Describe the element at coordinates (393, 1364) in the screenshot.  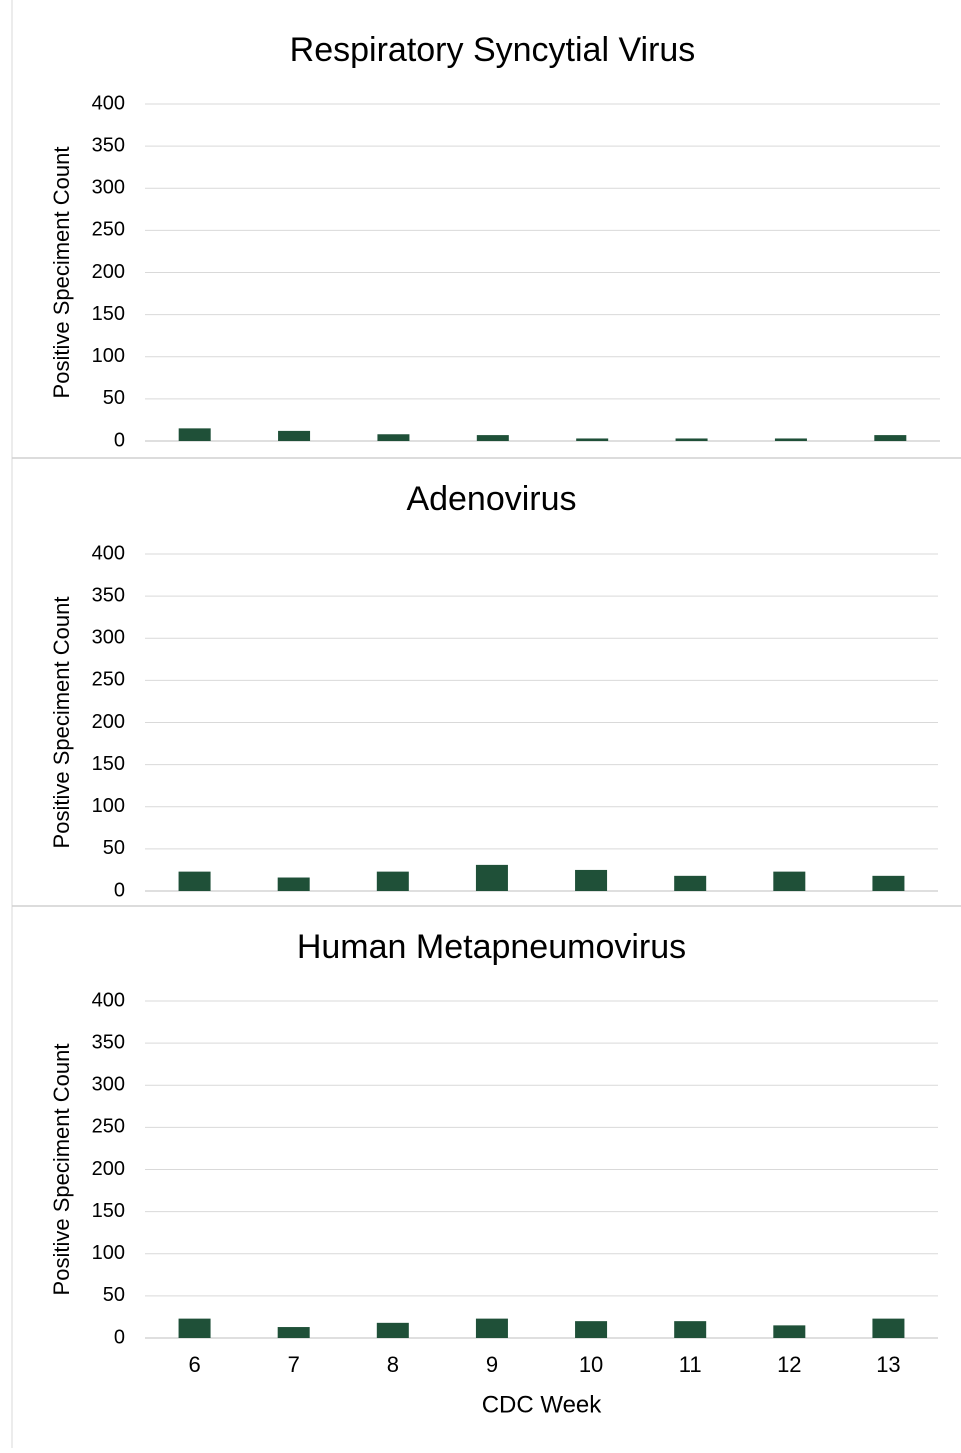
I see `x-tick-label: 8` at that location.